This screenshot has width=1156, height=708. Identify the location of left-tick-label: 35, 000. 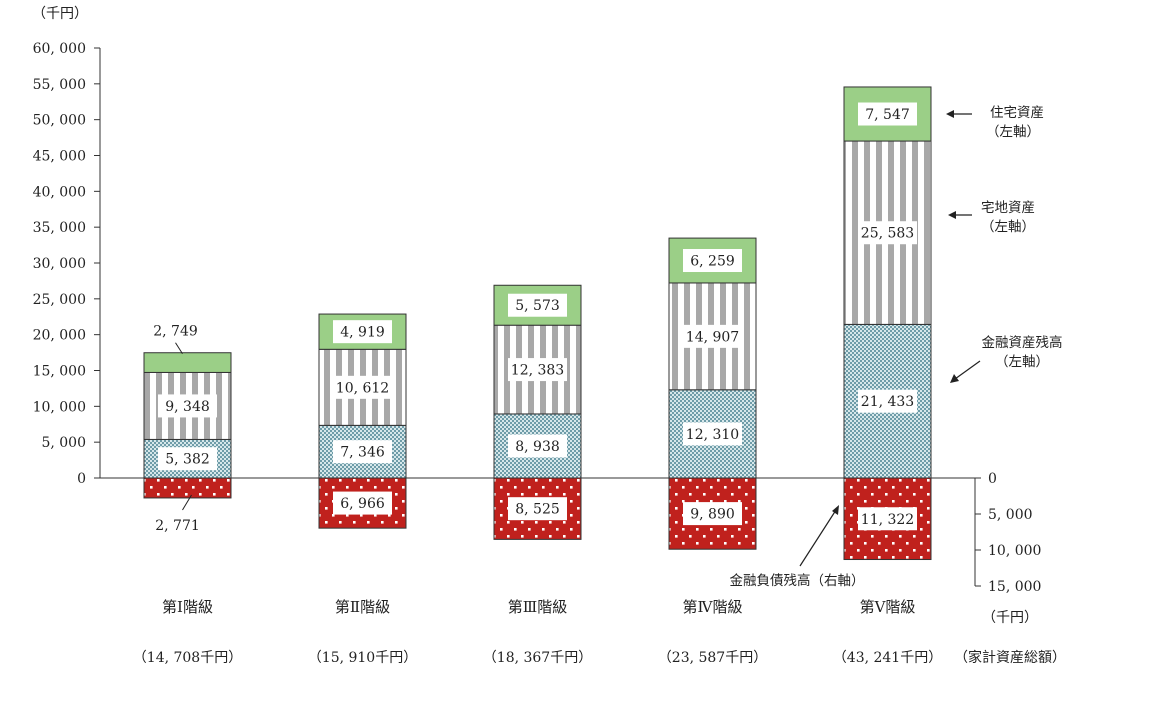
(59, 228).